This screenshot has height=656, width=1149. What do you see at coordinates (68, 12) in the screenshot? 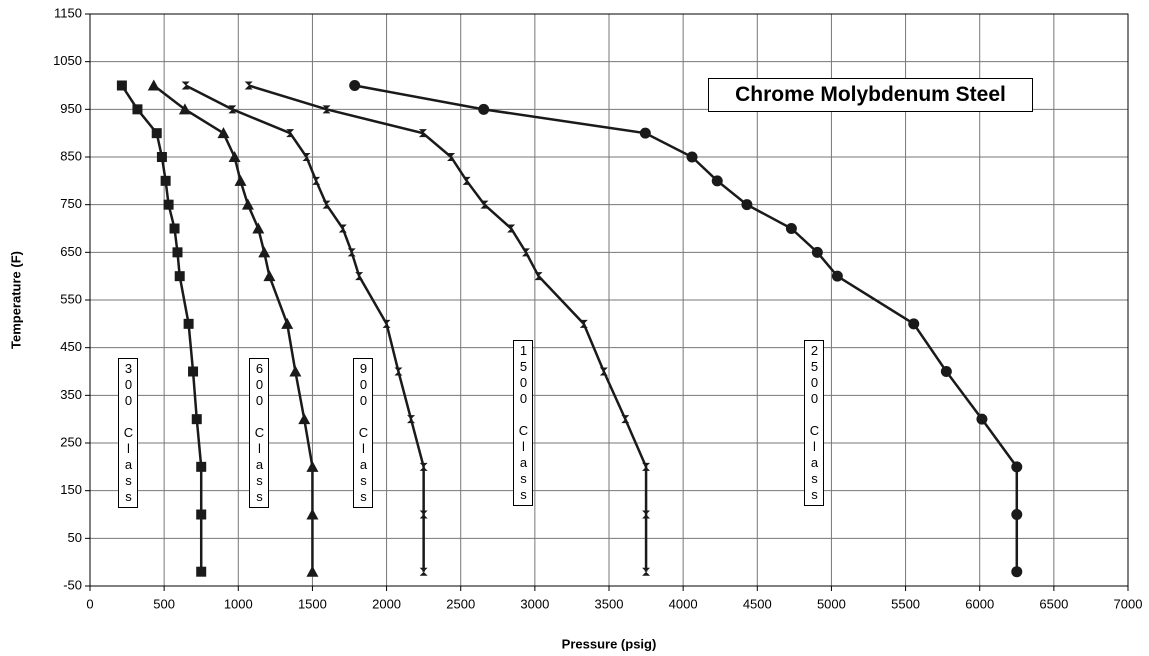
I see `y-tick-label: 1150` at bounding box center [68, 12].